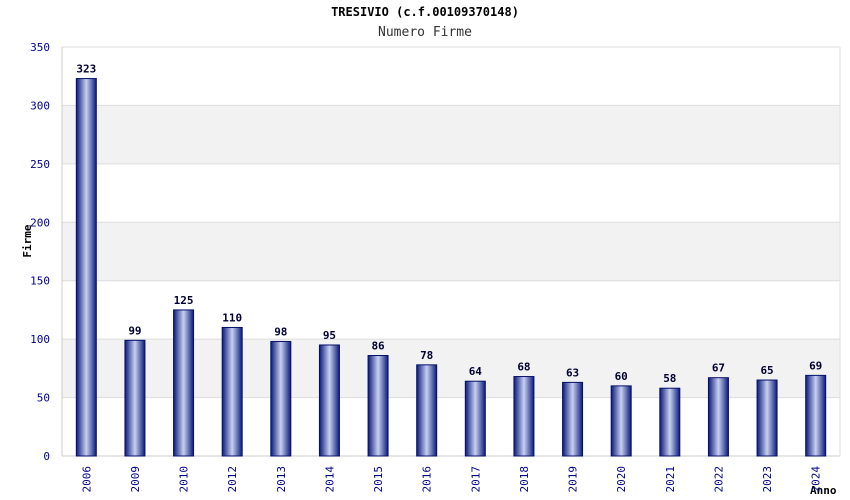 This screenshot has width=850, height=500. I want to click on x-tick-label: 2017, so click(475, 479).